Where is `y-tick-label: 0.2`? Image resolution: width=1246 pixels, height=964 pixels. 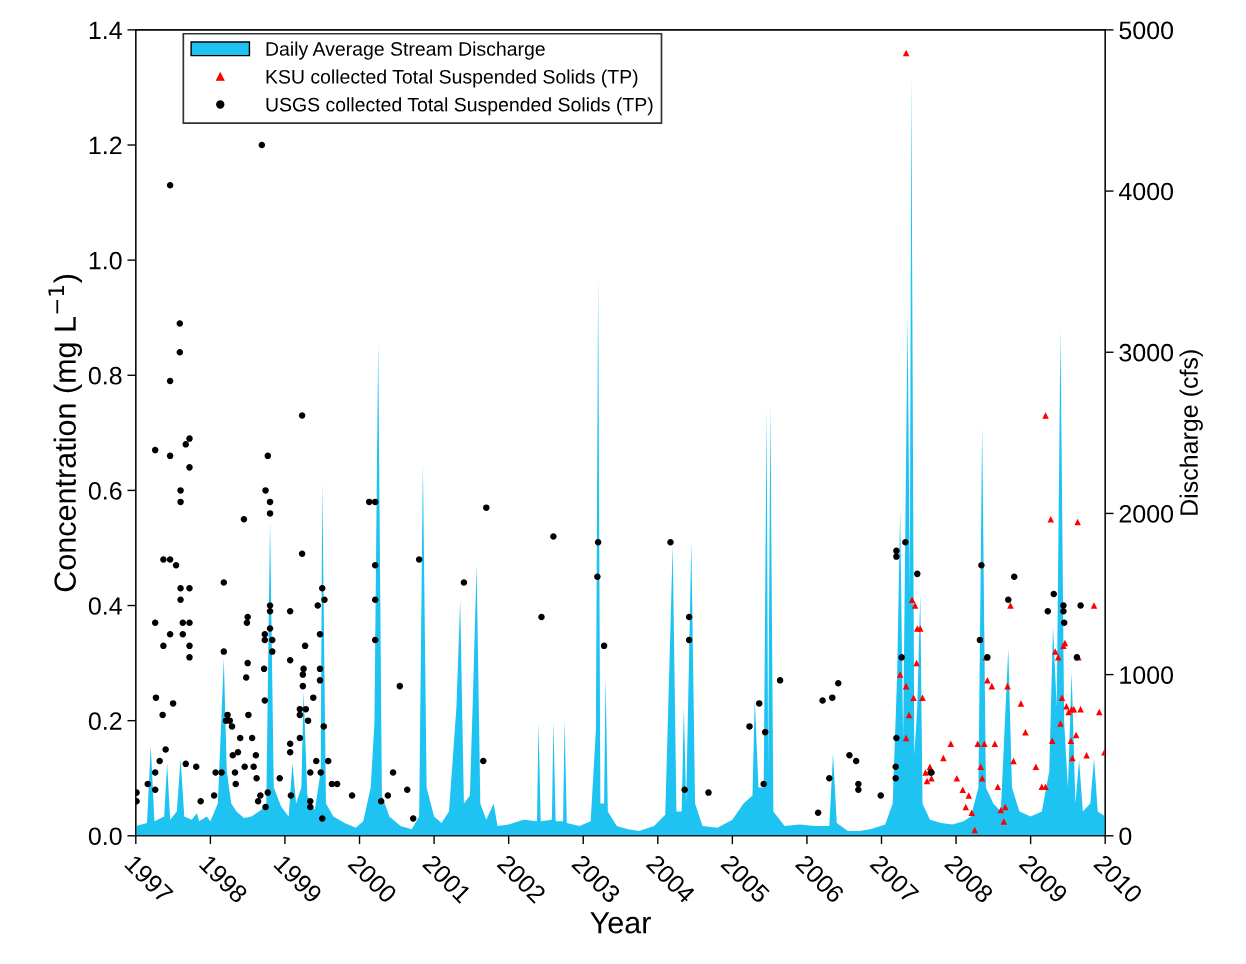 y-tick-label: 0.2 is located at coordinates (105, 721).